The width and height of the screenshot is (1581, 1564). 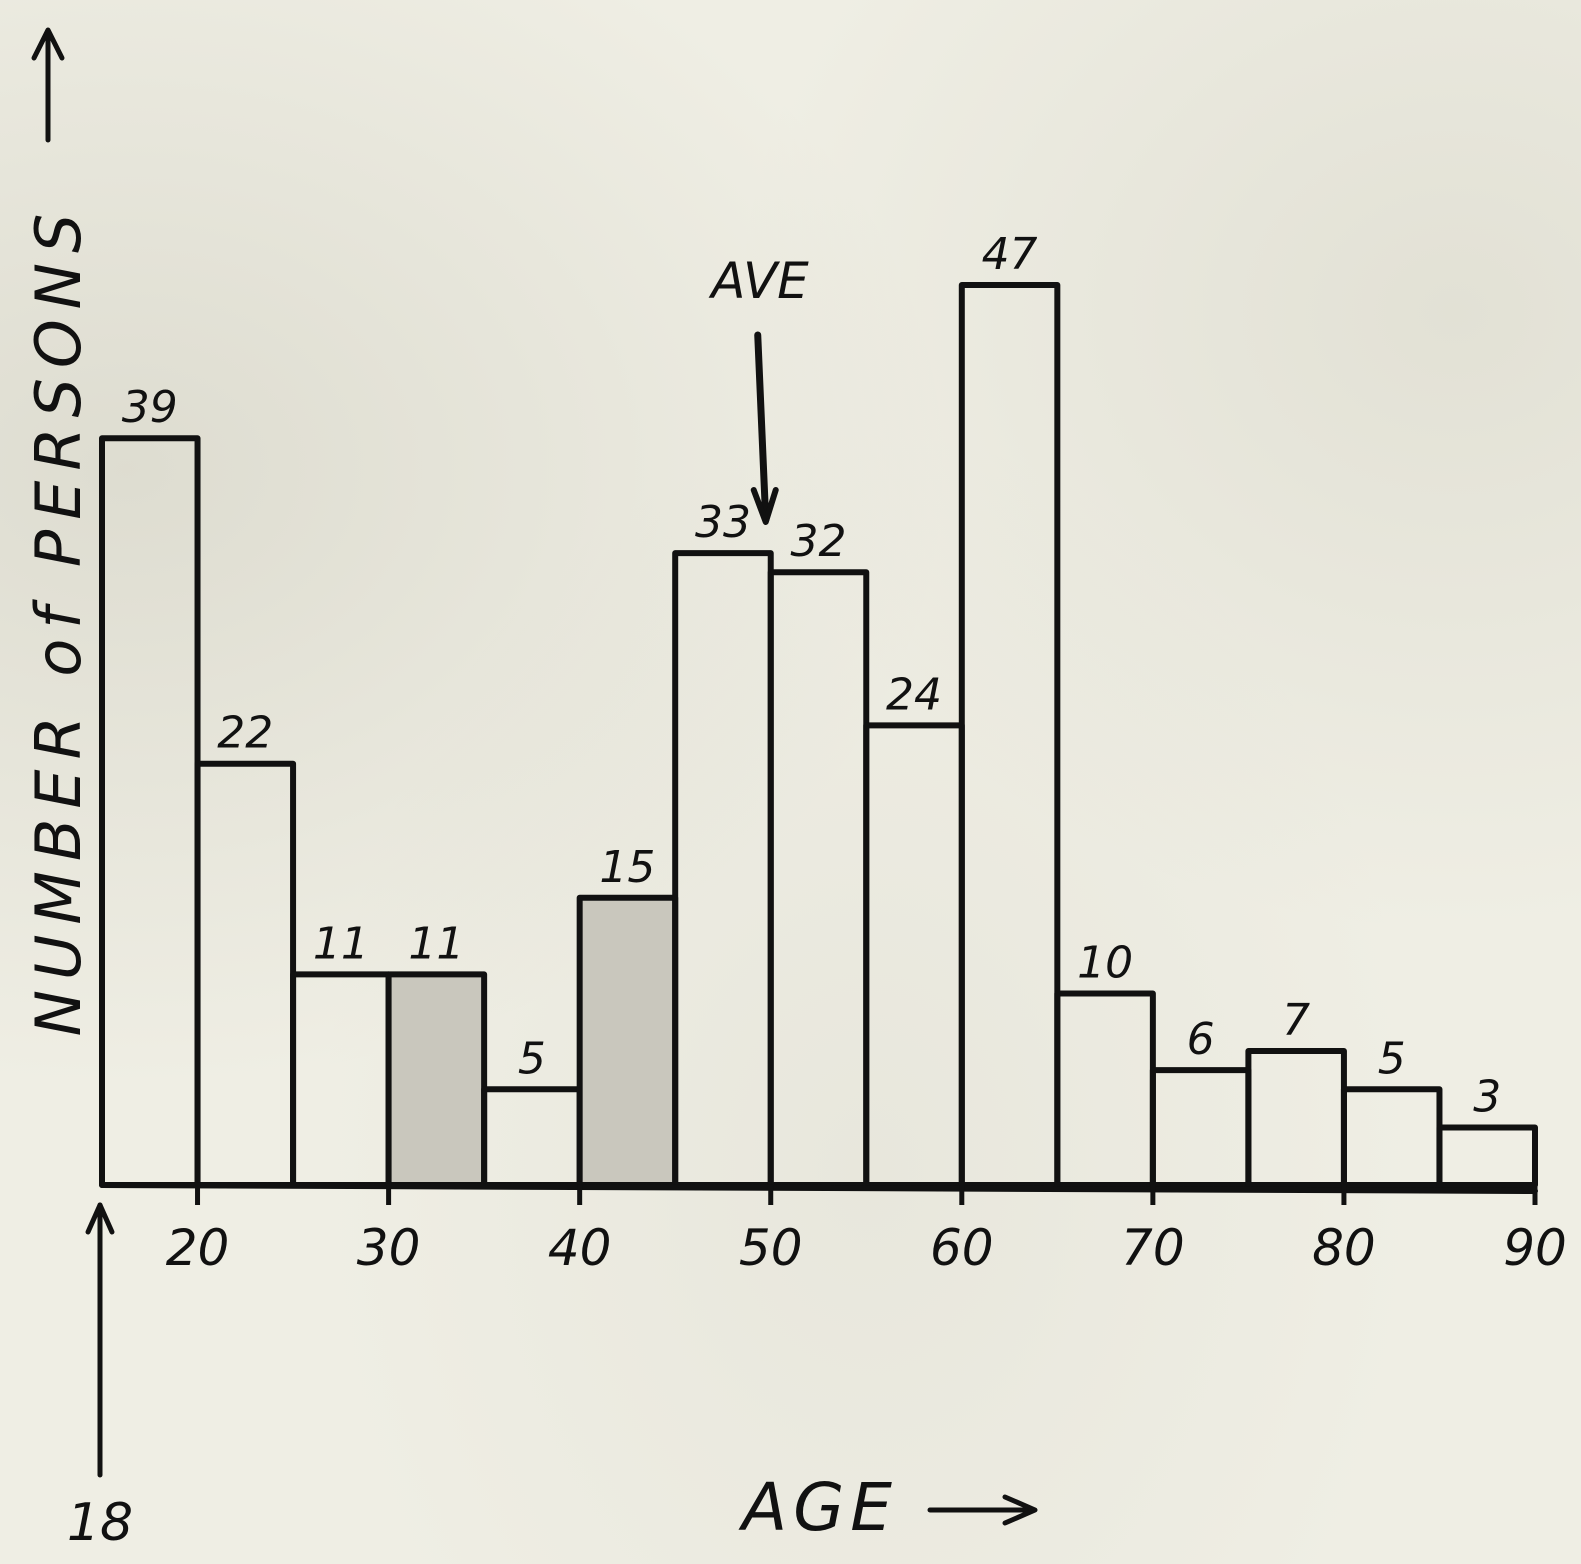 What do you see at coordinates (818, 1188) in the screenshot?
I see `x-axis-line` at bounding box center [818, 1188].